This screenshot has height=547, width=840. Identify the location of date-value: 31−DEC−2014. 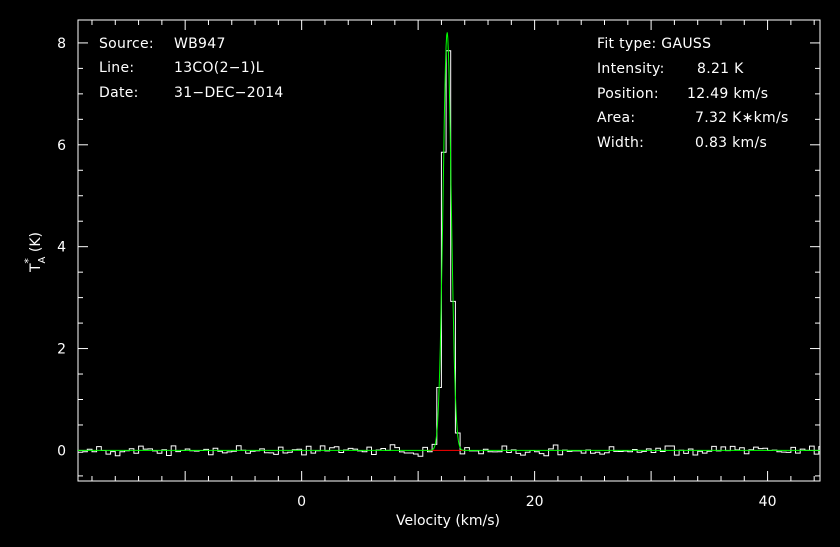
(229, 93).